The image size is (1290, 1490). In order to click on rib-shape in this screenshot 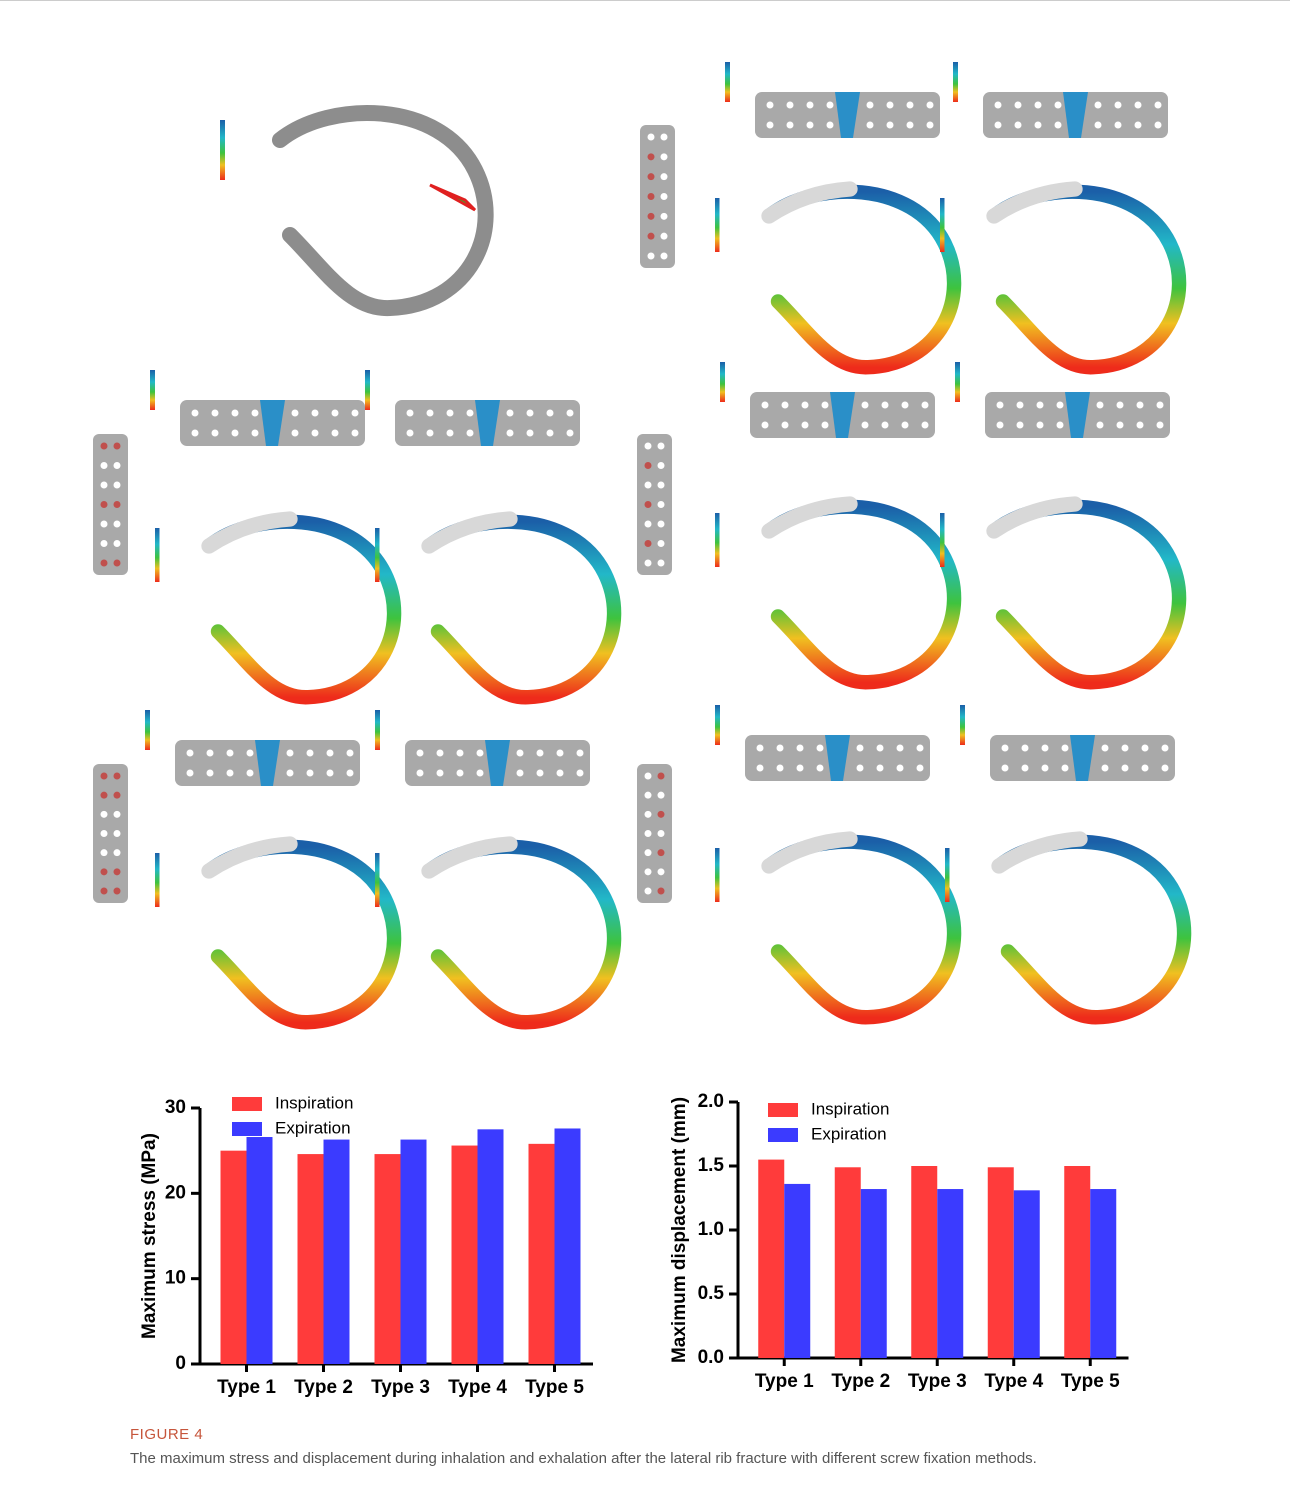, I will do `click(383, 210)`.